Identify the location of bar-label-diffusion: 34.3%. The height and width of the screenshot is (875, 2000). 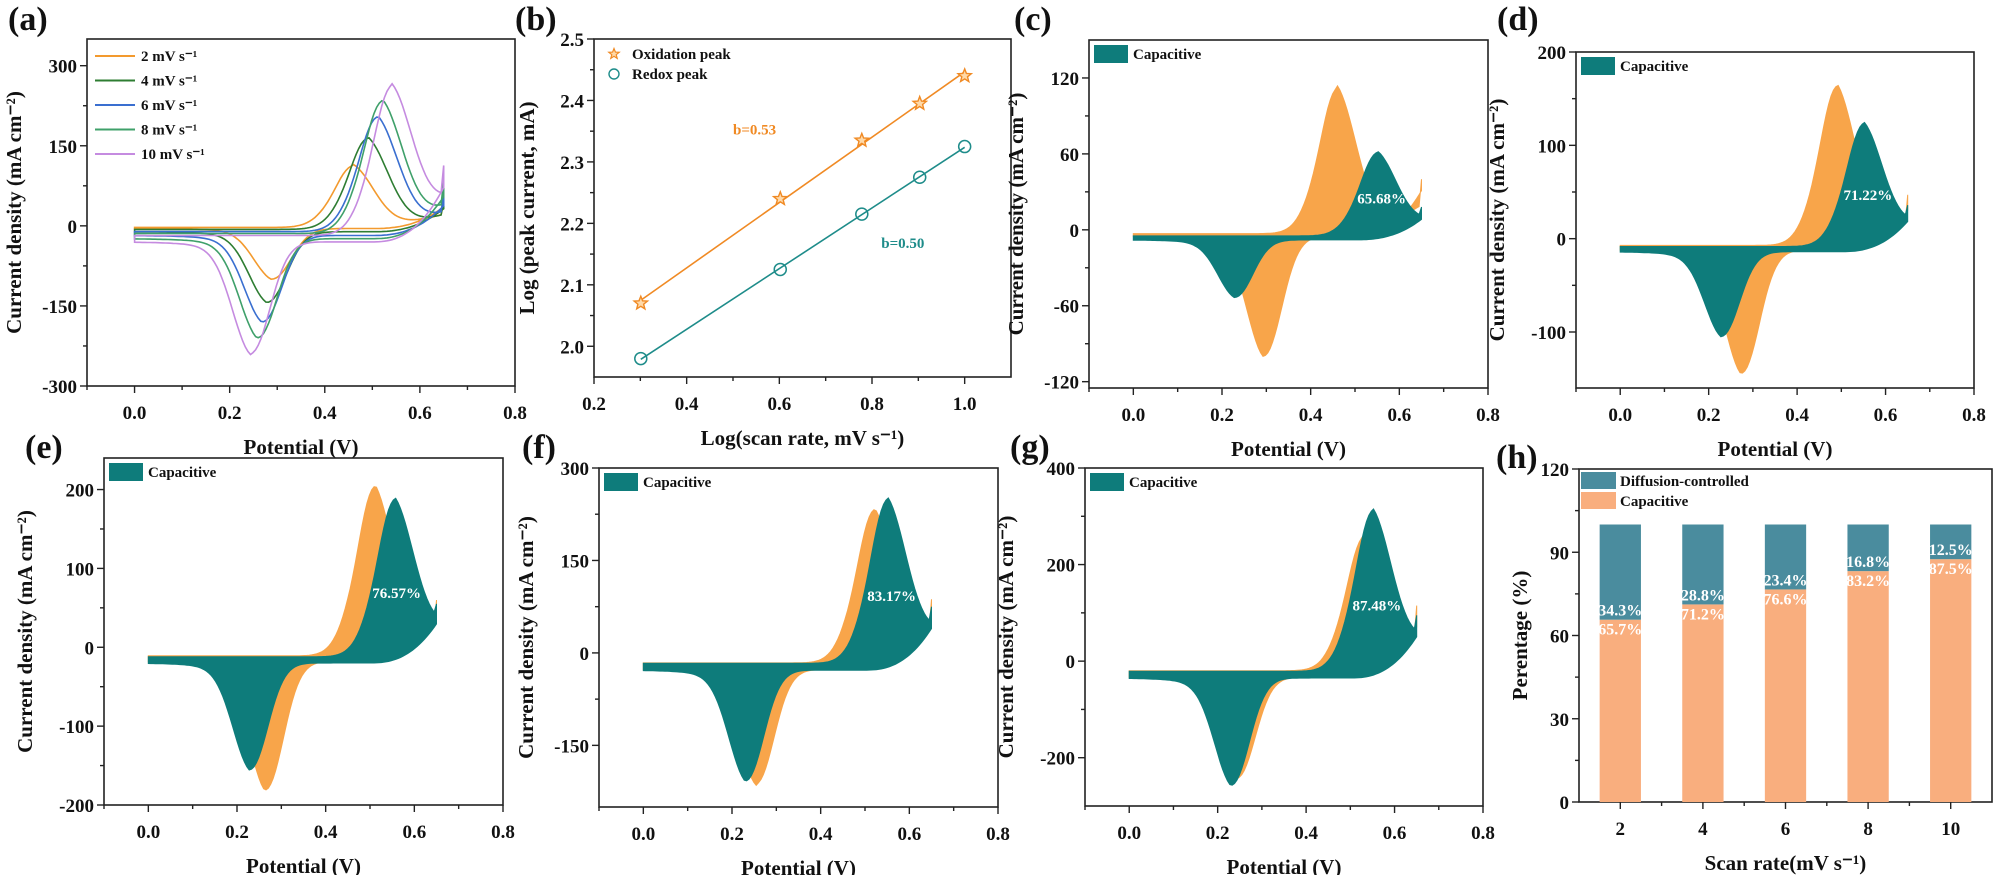
(1620, 611).